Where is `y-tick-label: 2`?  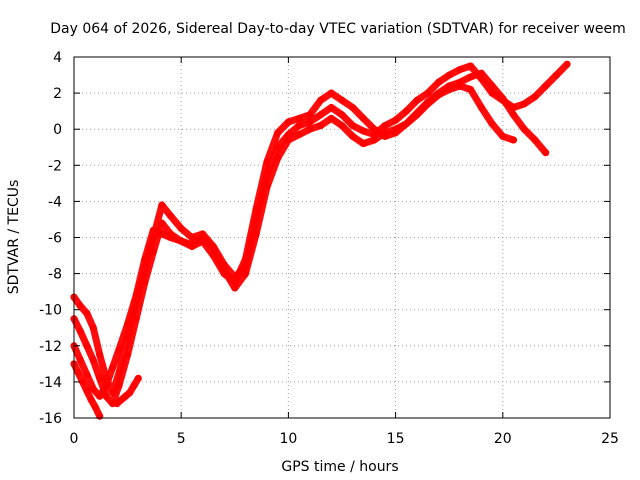 y-tick-label: 2 is located at coordinates (57, 94).